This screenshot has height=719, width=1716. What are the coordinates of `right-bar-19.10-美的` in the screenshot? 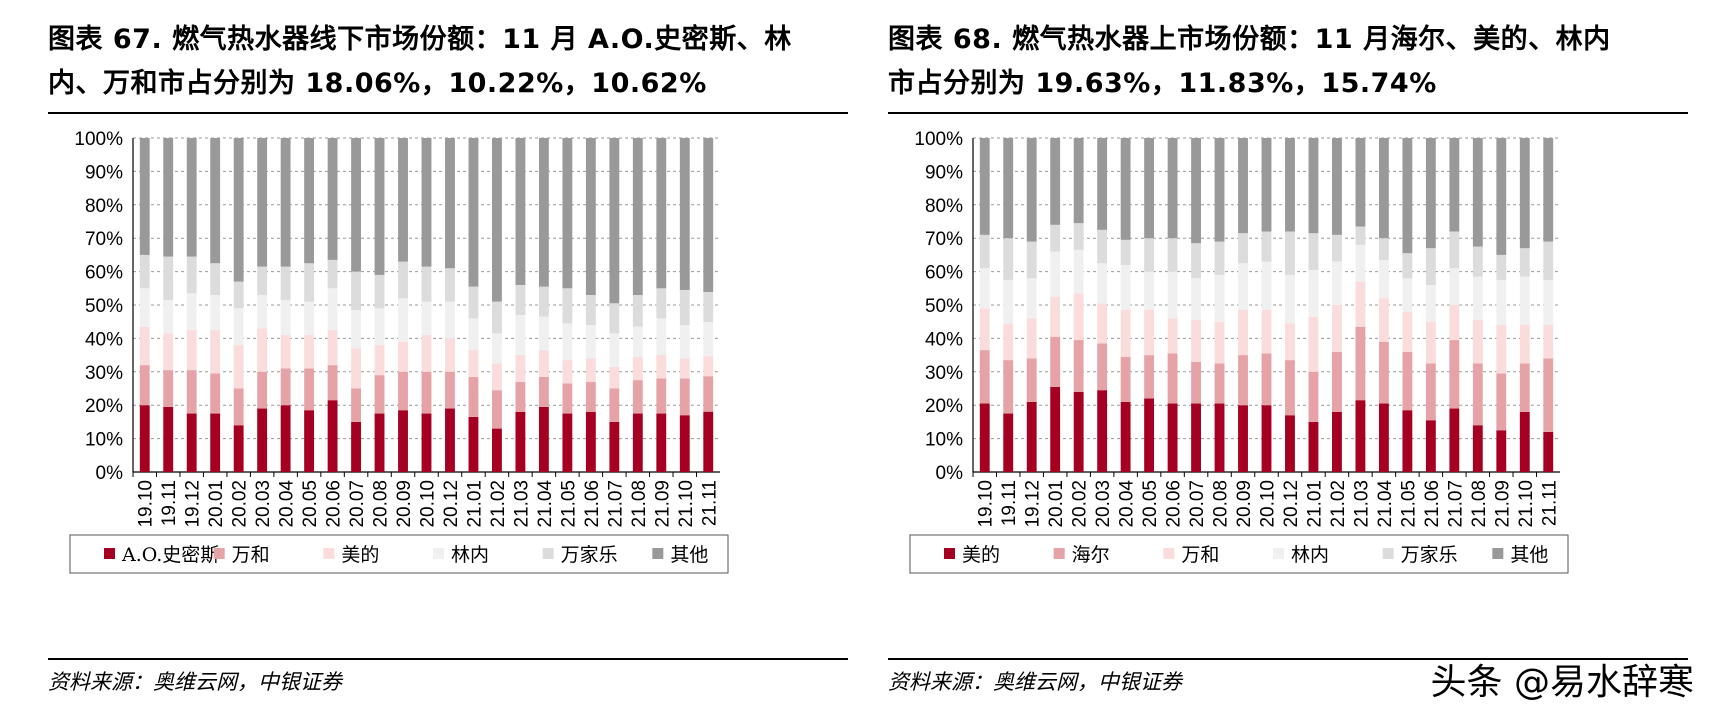 It's located at (984, 437).